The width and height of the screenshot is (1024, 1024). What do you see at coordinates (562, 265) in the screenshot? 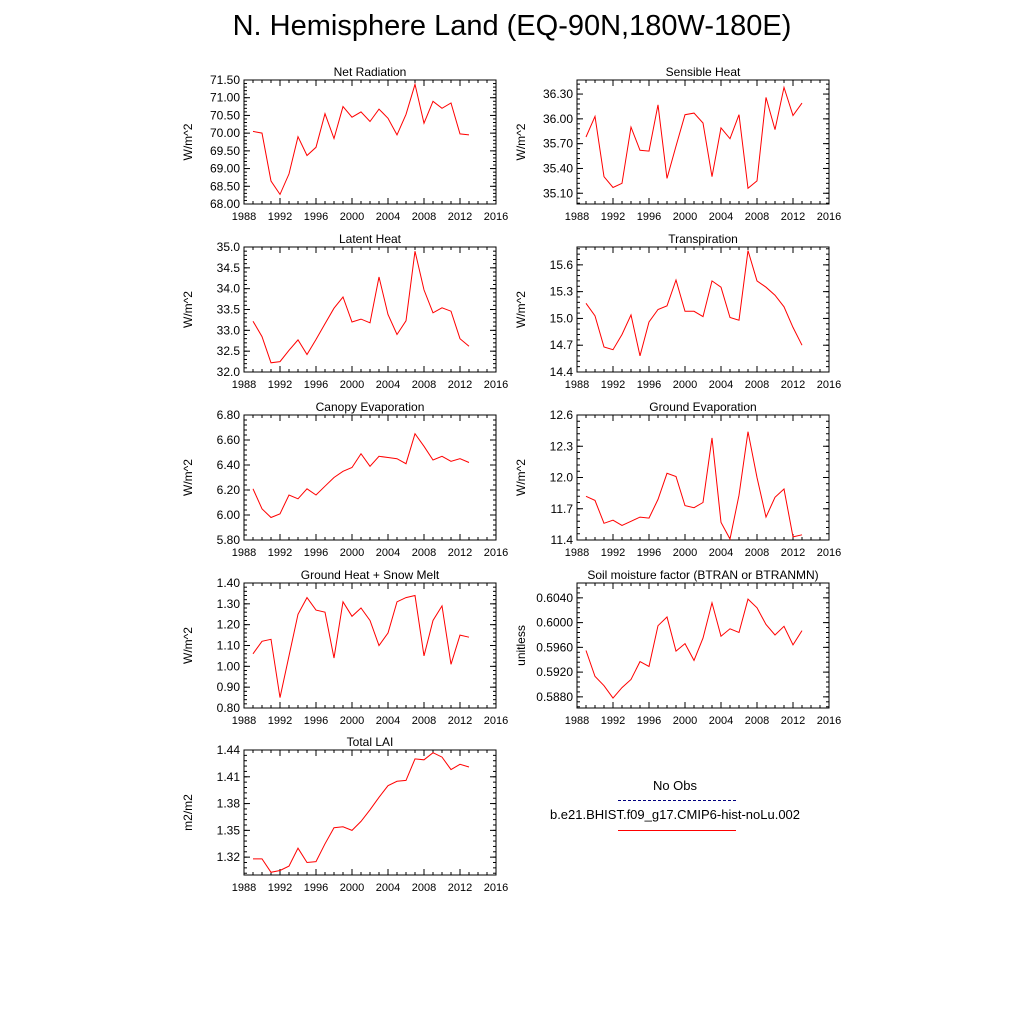
I see `y-tick-label: 15.6` at bounding box center [562, 265].